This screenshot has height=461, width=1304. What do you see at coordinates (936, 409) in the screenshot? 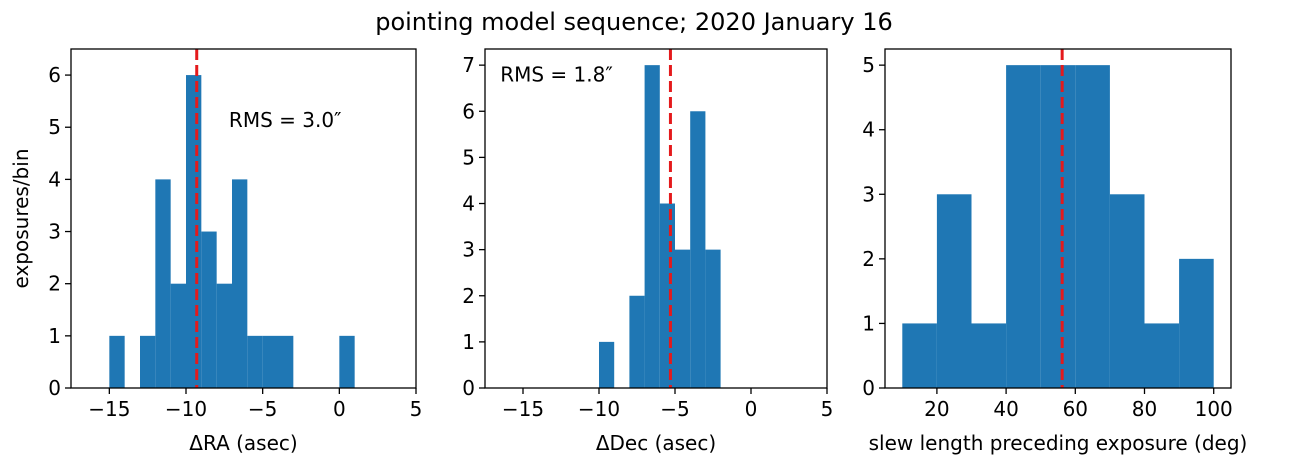
I see `x-tick-label: 20` at bounding box center [936, 409].